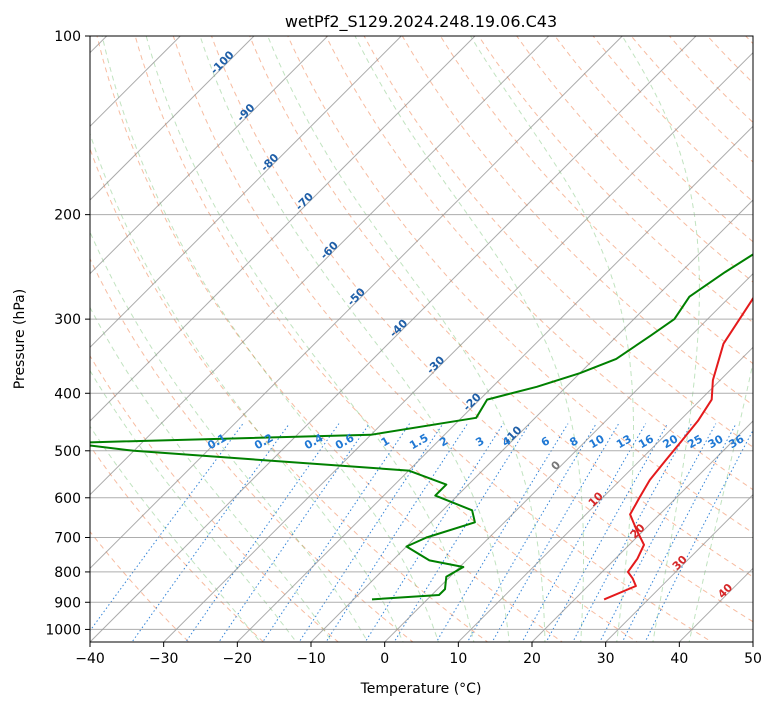  I want to click on y-tick-label: 500, so click(67, 452).